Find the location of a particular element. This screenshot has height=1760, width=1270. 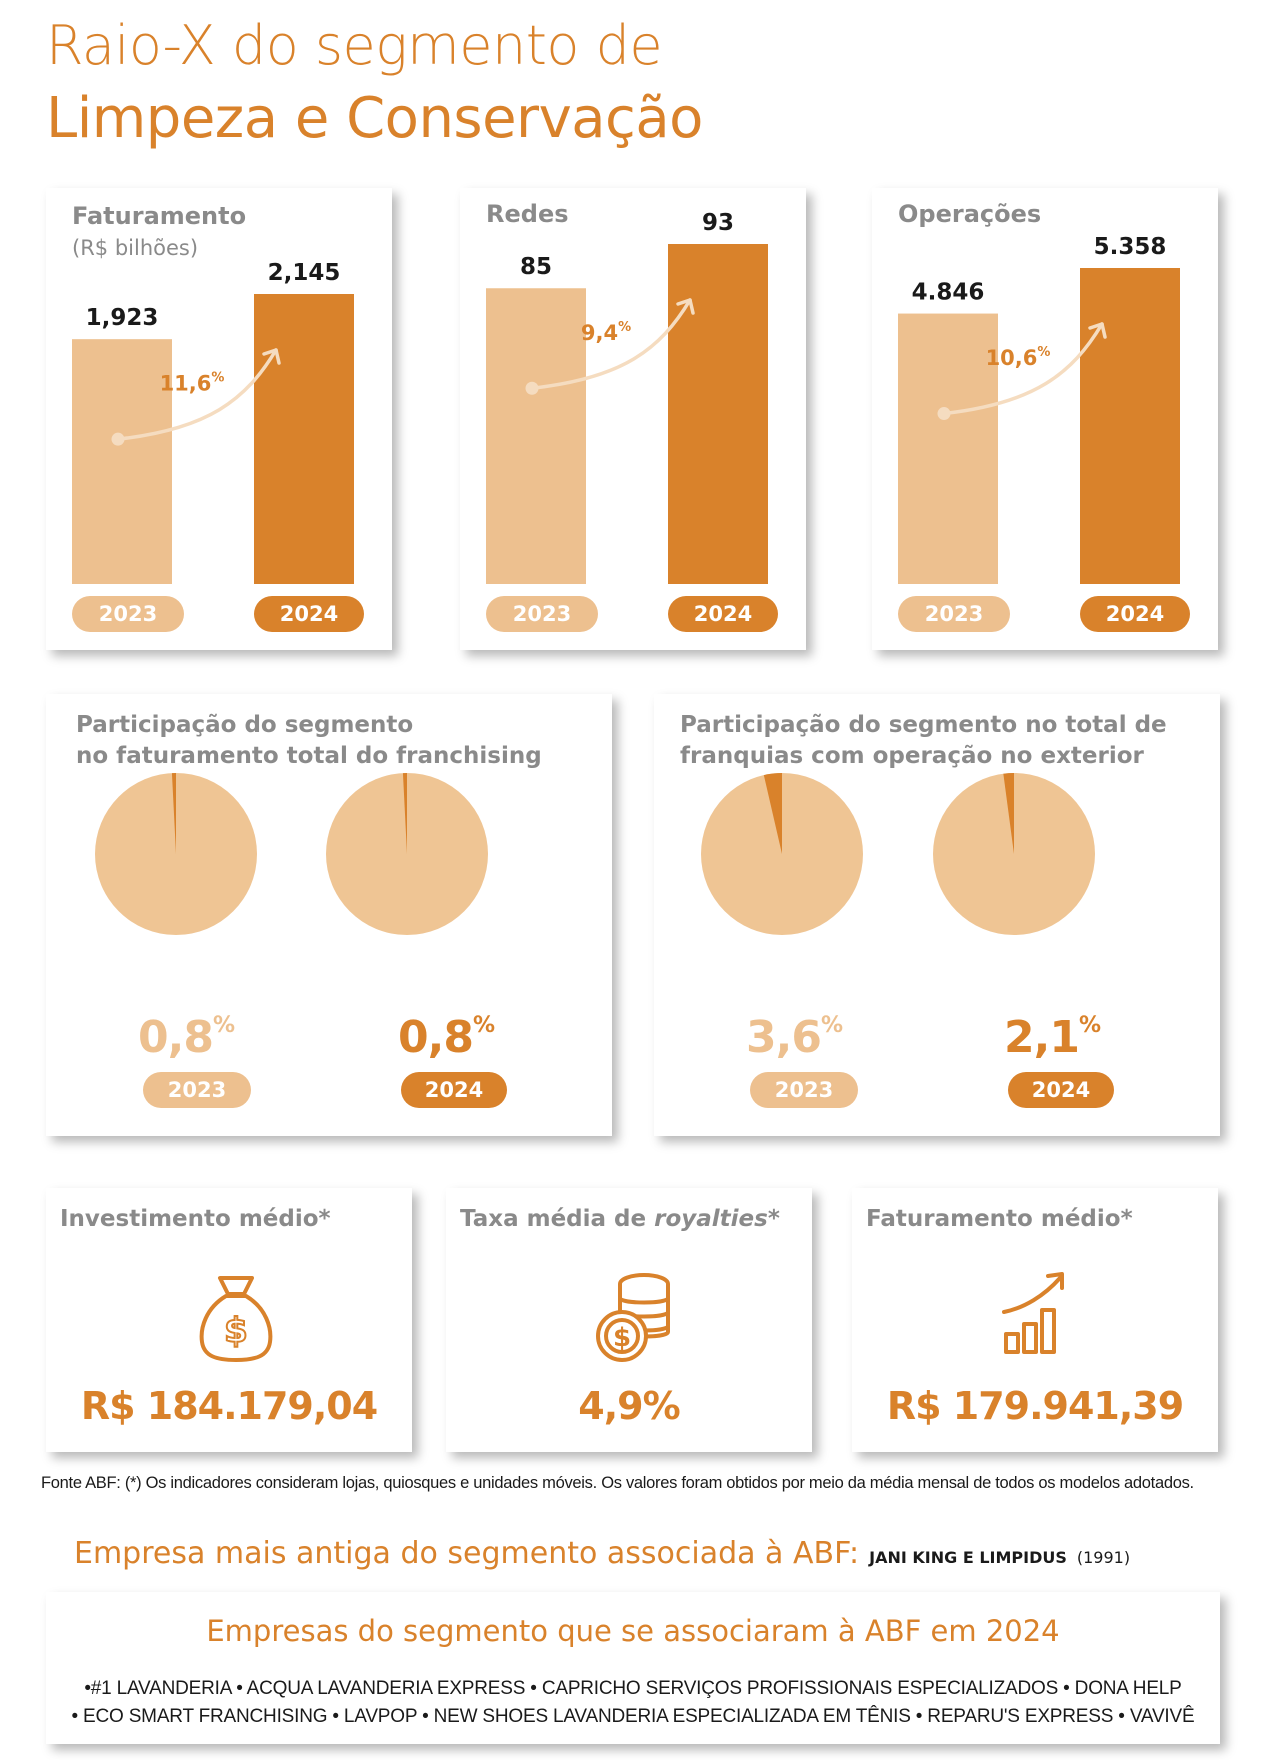

kpi-value: R$ 179.941,39 is located at coordinates (1035, 1406).